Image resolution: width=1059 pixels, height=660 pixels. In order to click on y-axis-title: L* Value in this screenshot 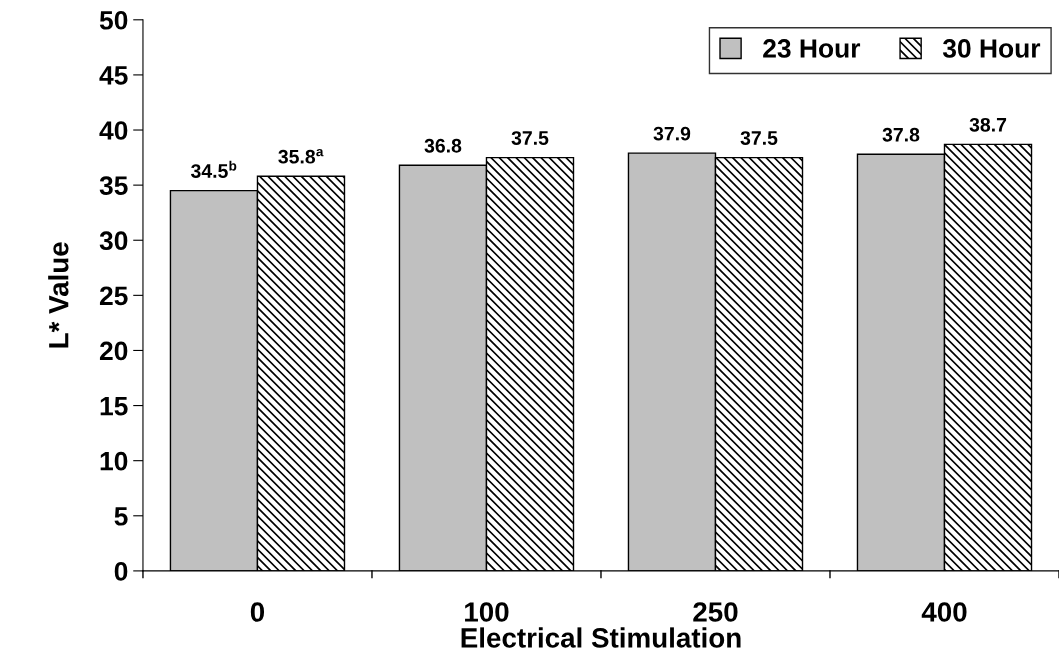, I will do `click(58, 295)`.